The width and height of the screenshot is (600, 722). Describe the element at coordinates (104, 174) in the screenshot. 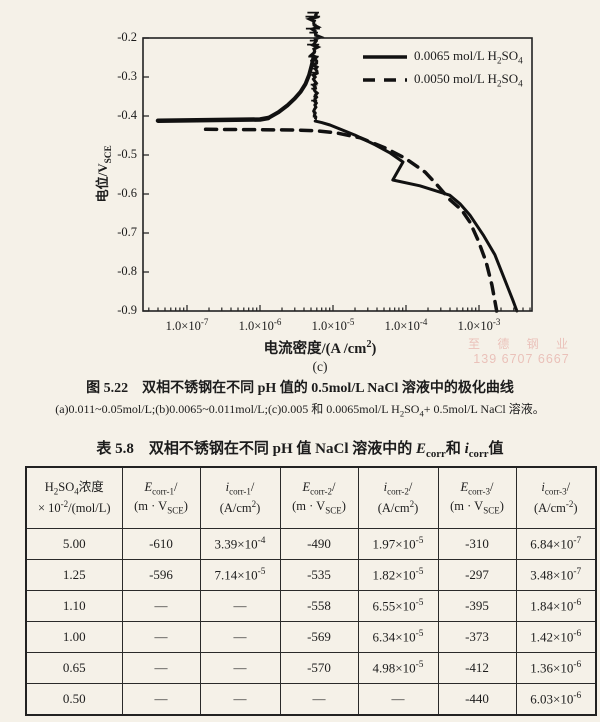

I see `y-axis-label: 电位/VSCE` at that location.